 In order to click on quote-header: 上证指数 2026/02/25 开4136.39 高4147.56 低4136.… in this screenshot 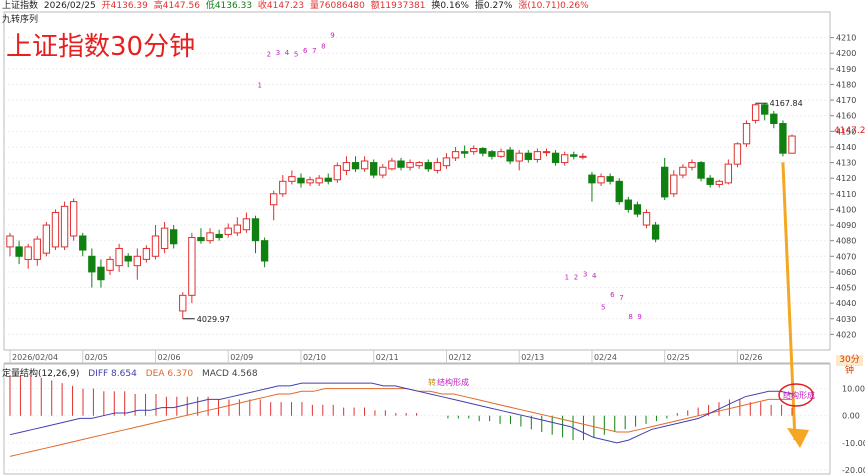, I will do `click(297, 6)`.